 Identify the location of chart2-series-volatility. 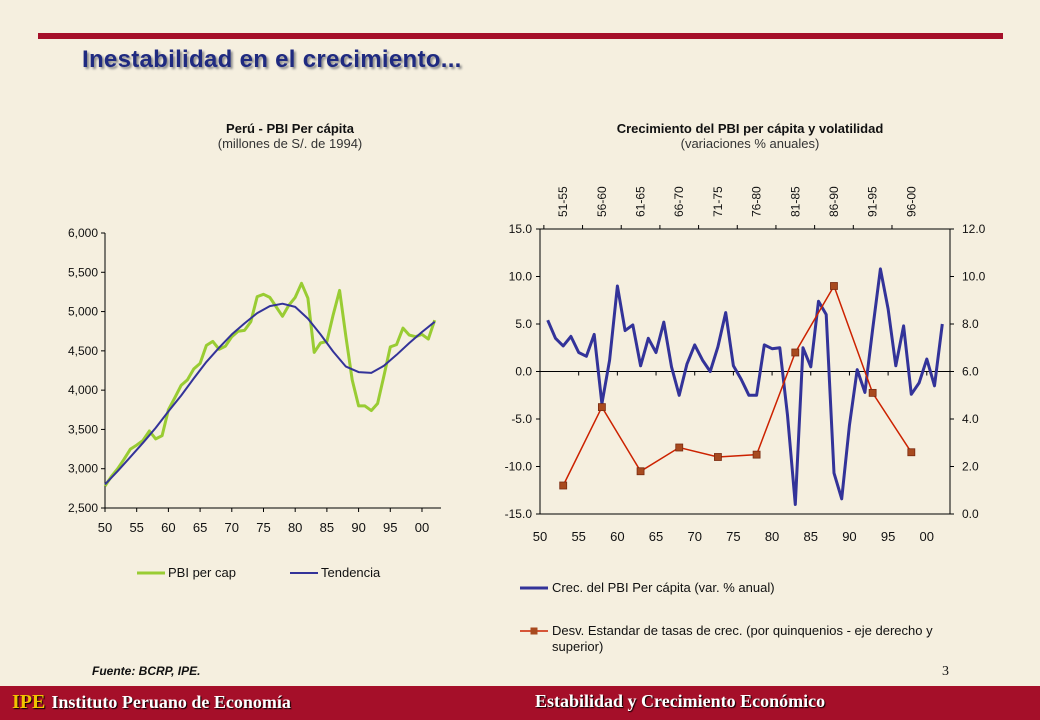
(737, 385).